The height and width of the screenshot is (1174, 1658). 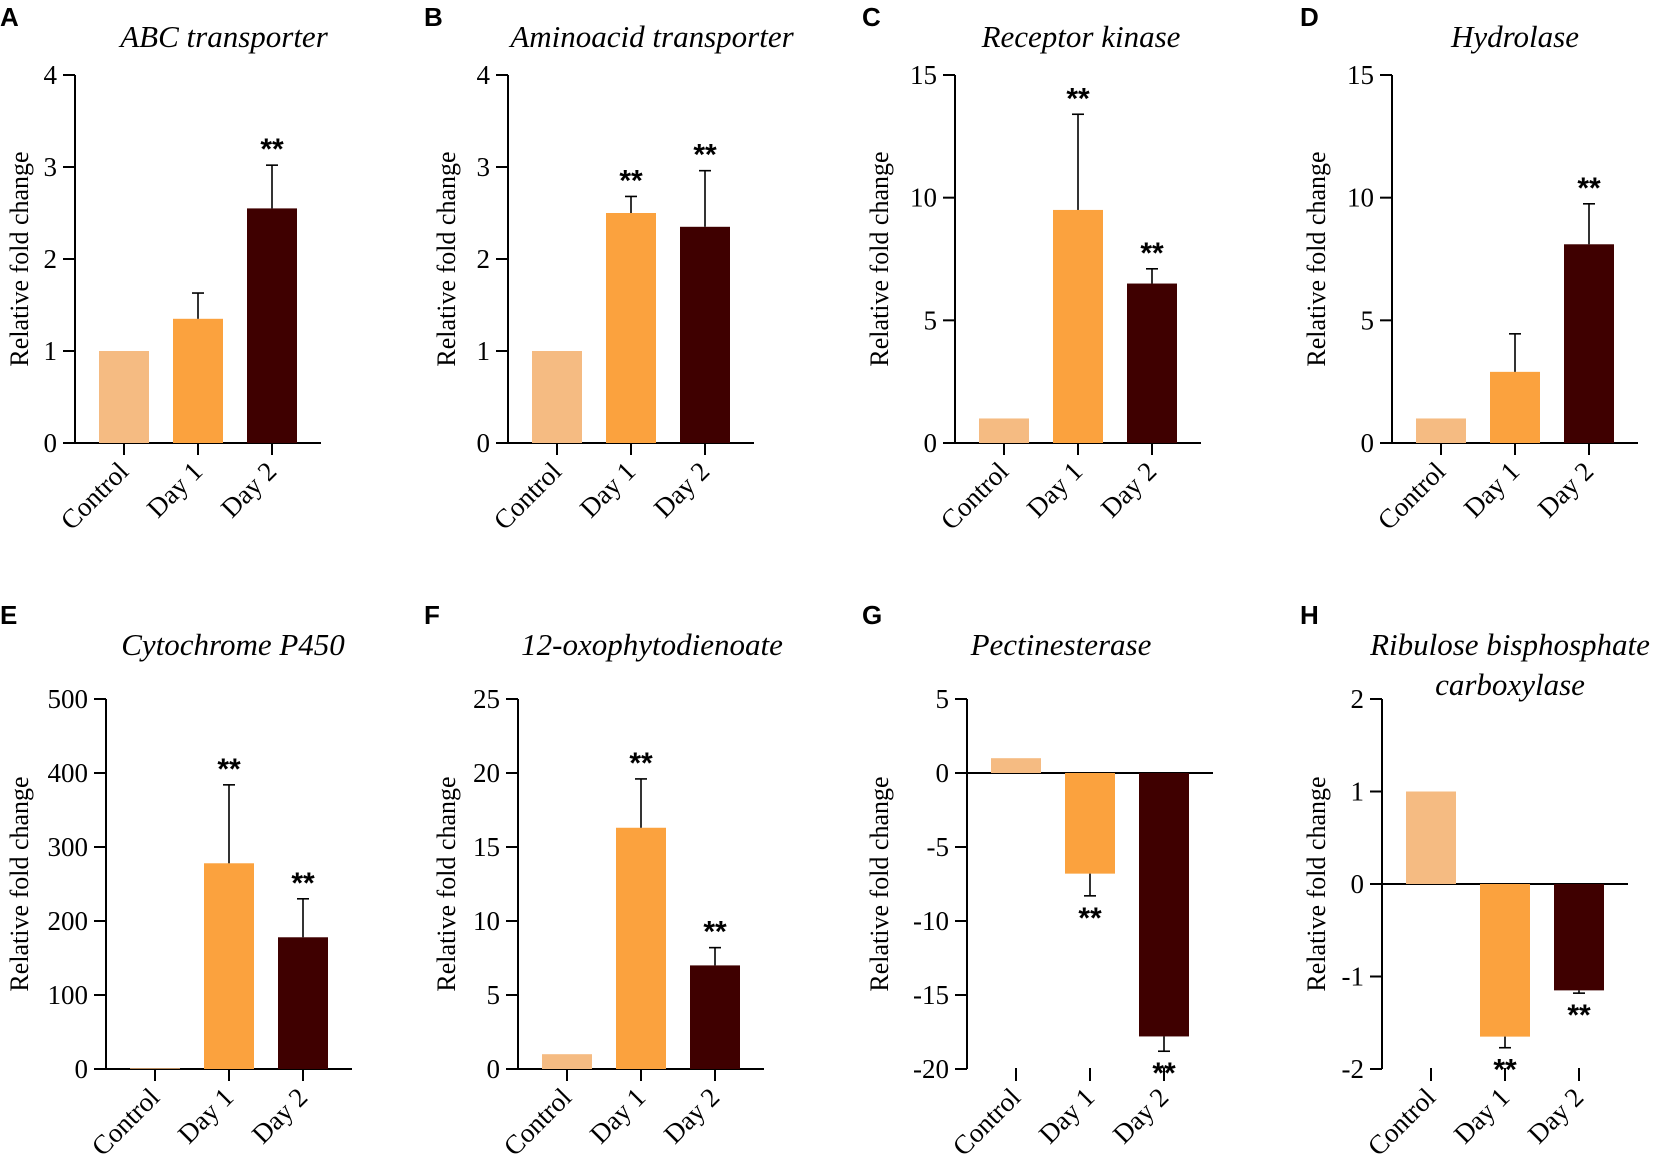 What do you see at coordinates (1061, 644) in the screenshot?
I see `panel-title: Pectinesterase` at bounding box center [1061, 644].